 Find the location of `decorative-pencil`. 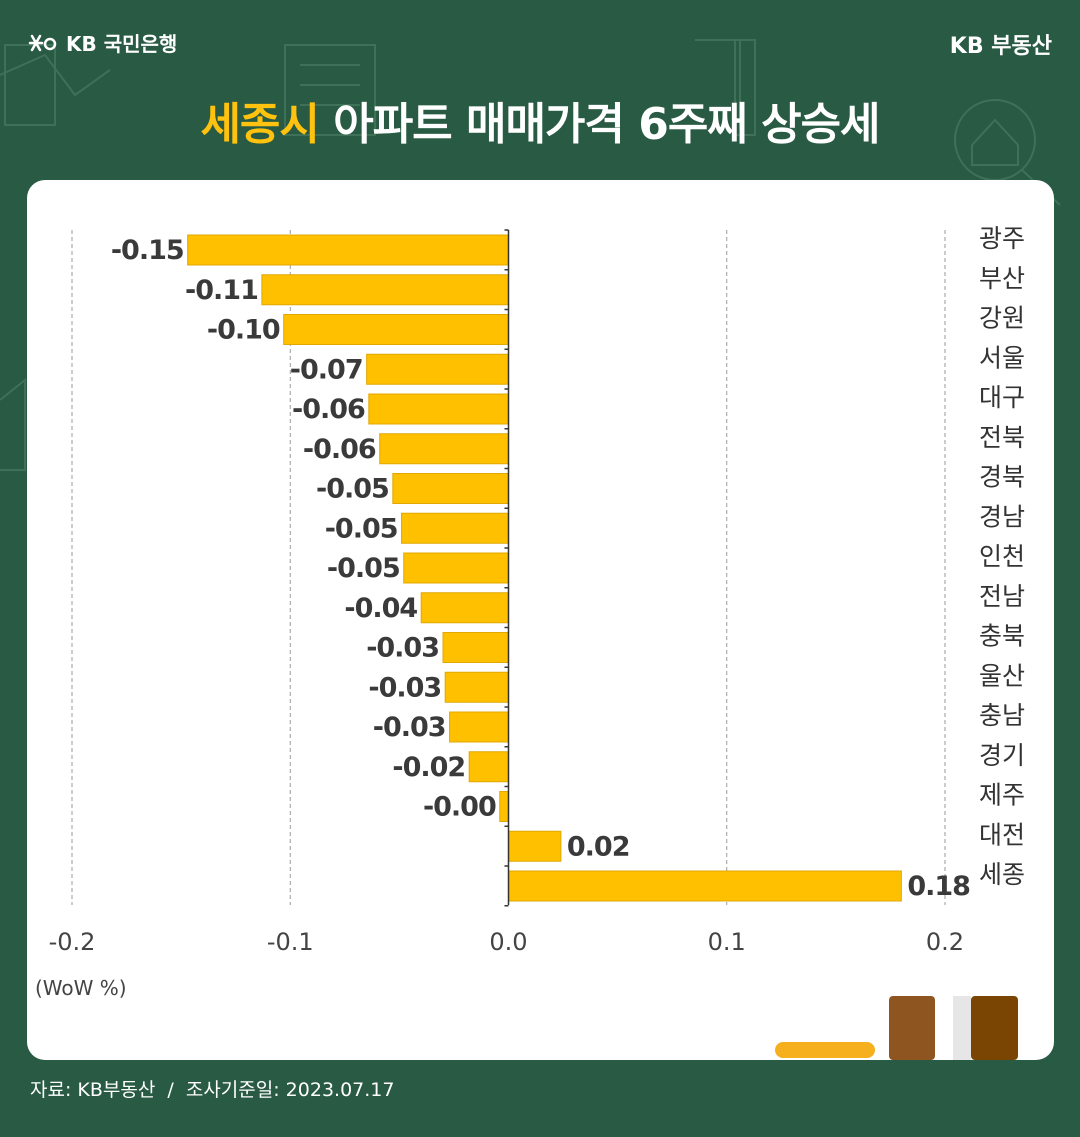

decorative-pencil is located at coordinates (825, 1050).